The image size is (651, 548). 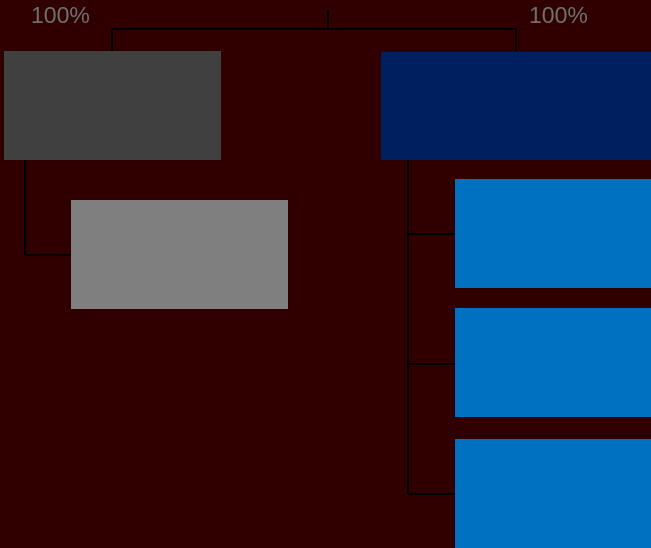 What do you see at coordinates (516, 106) in the screenshot?
I see `right-parent-node` at bounding box center [516, 106].